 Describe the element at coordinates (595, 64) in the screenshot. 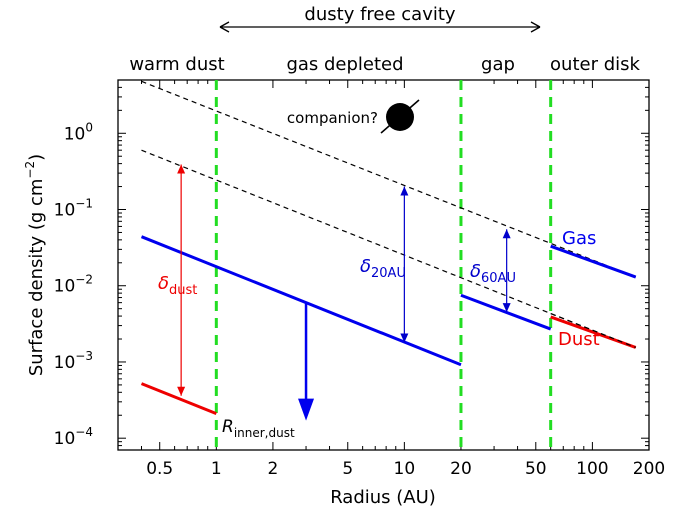

I see `region-label-outer-disk: outer disk` at that location.